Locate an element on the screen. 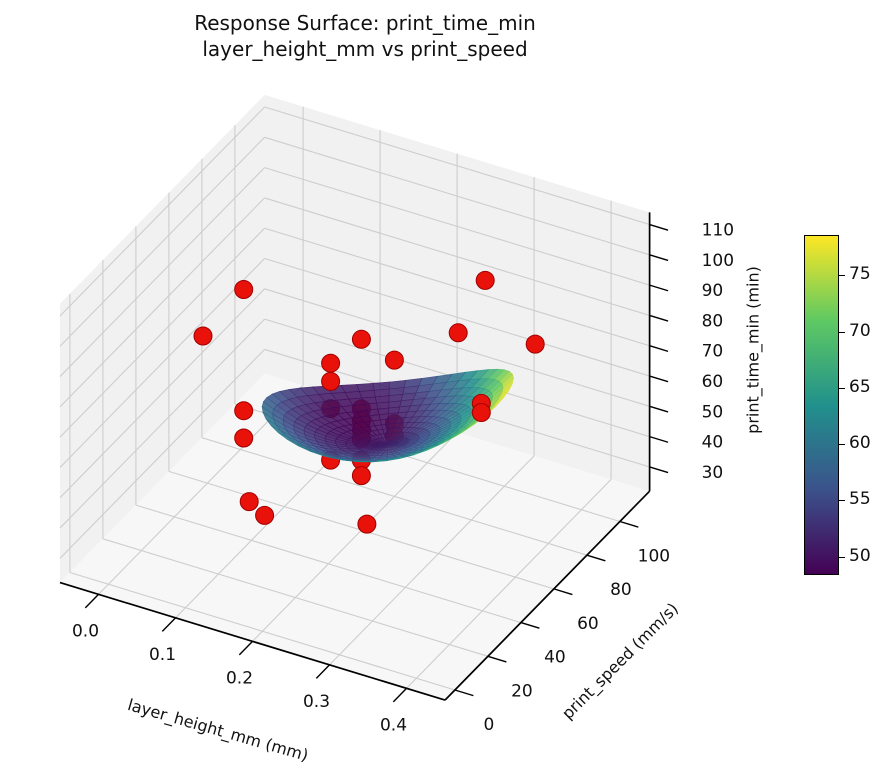  tick-label: 110 is located at coordinates (718, 231).